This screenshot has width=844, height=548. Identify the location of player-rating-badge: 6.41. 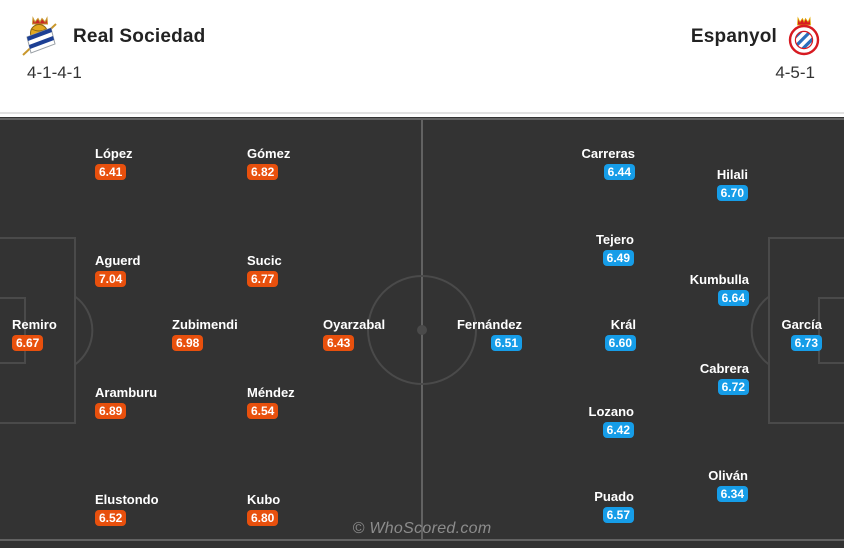
(111, 172).